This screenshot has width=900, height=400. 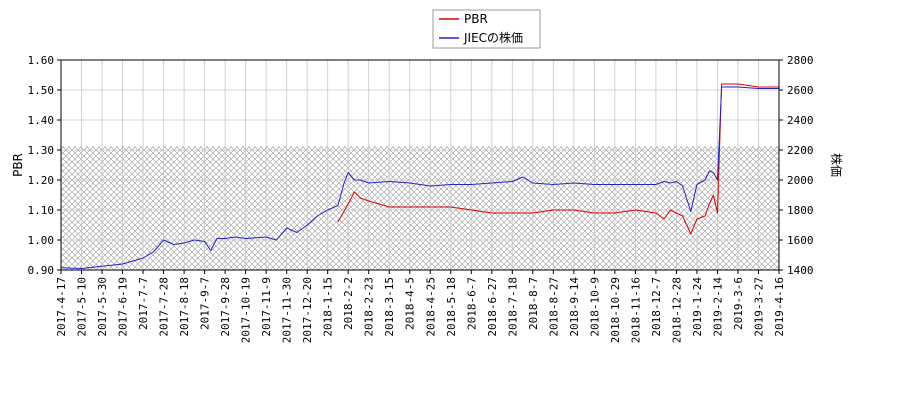 I want to click on left-tick-label: 1.30, so click(x=41, y=150).